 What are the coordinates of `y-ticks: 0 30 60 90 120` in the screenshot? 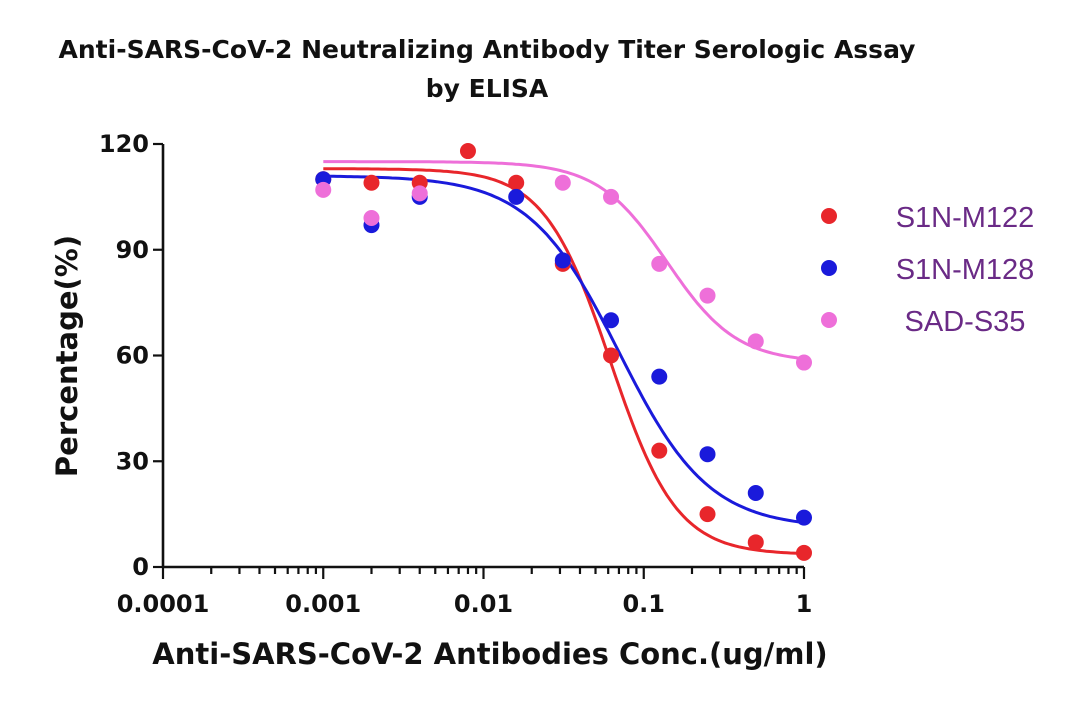 It's located at (131, 355).